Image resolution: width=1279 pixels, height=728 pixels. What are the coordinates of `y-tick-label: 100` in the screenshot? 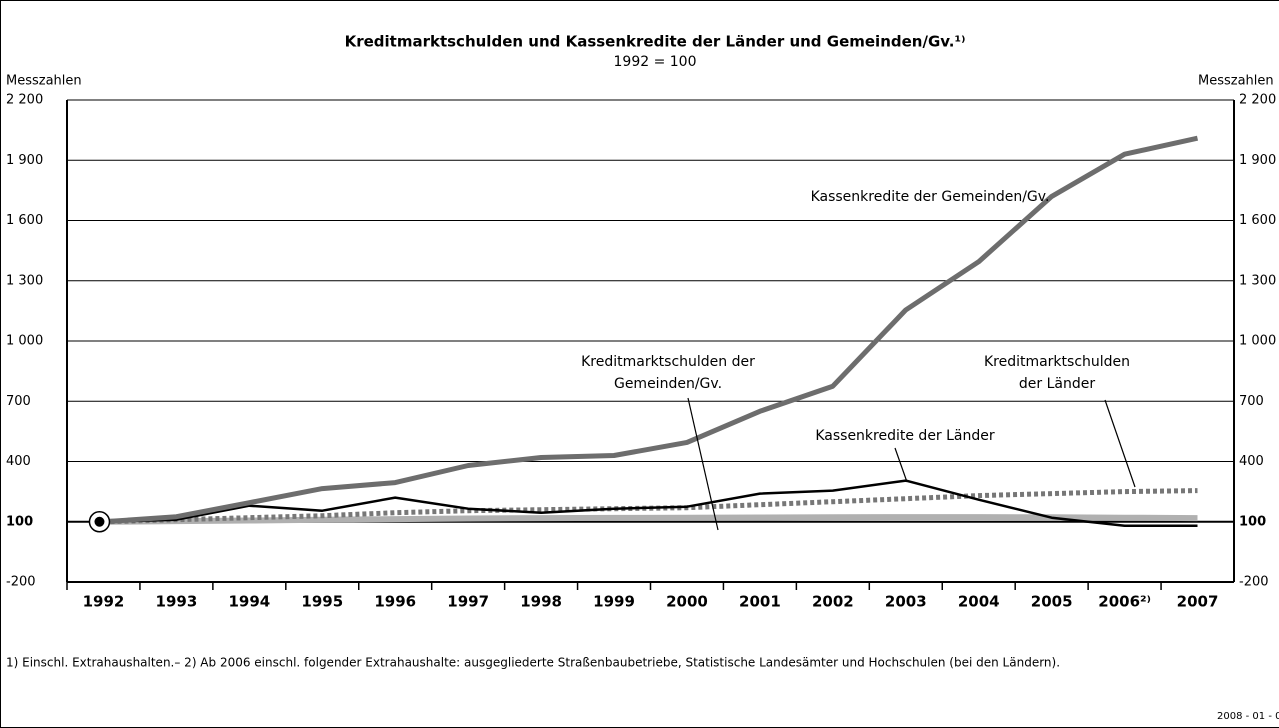 It's located at (19, 521).